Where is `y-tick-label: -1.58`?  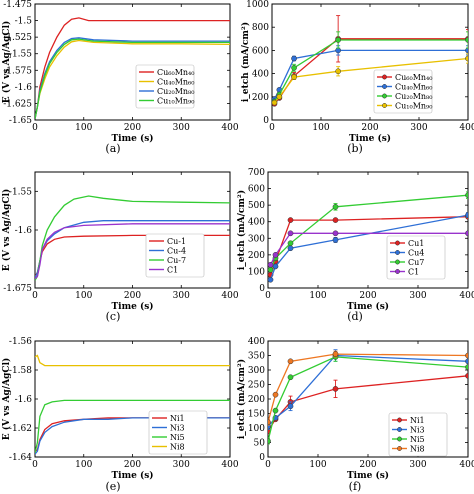
y-tick-label: -1.58 is located at coordinates (20, 371).